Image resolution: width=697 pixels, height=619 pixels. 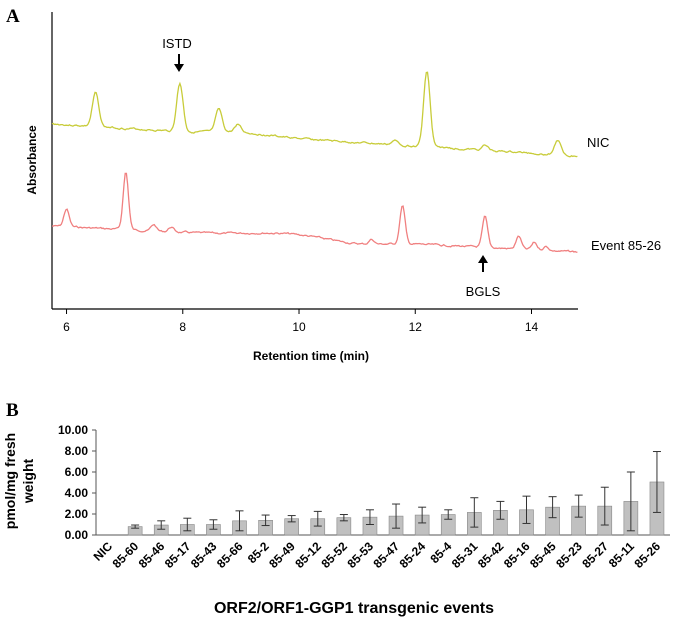 What do you see at coordinates (32, 160) in the screenshot?
I see `y-axis-label-a: Absorbance` at bounding box center [32, 160].